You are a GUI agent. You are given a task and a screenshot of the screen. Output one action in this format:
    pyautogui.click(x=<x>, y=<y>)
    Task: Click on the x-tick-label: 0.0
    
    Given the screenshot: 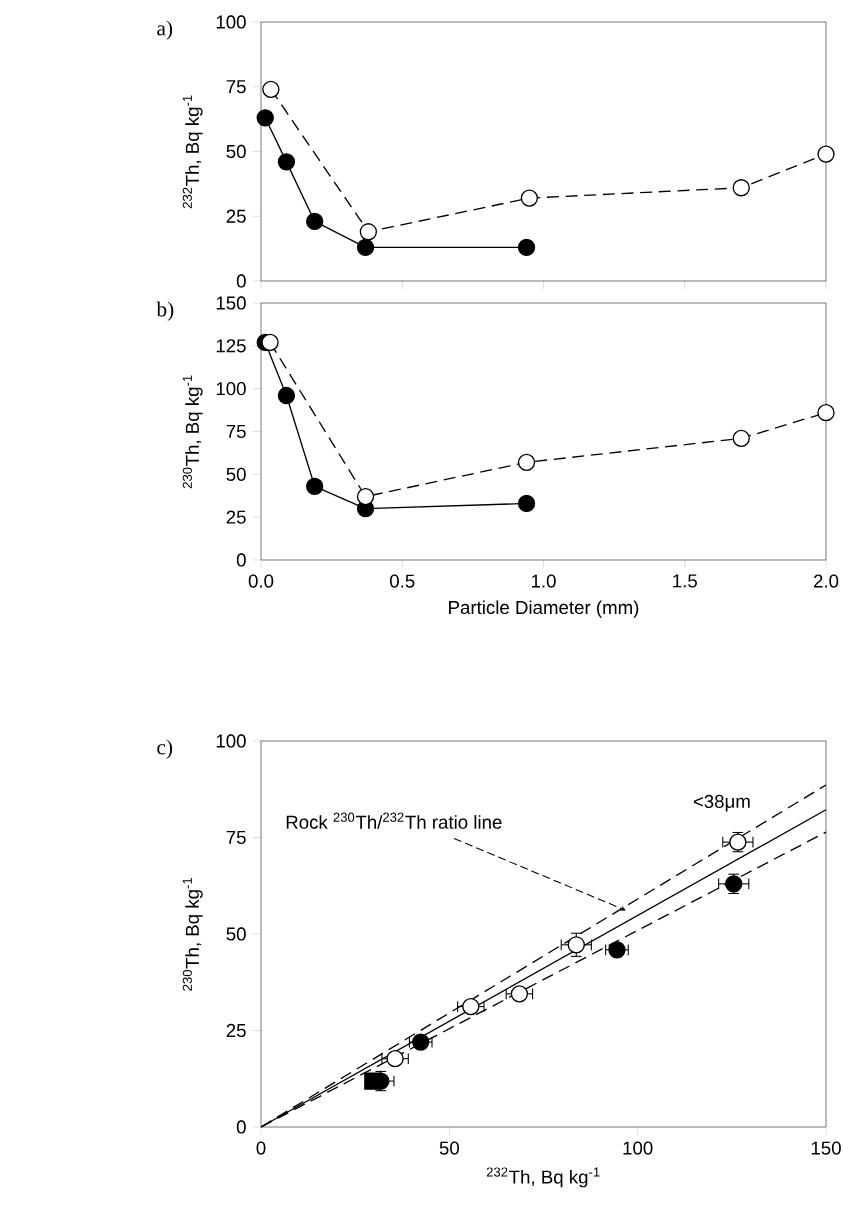 What is the action you would take?
    pyautogui.click(x=261, y=581)
    